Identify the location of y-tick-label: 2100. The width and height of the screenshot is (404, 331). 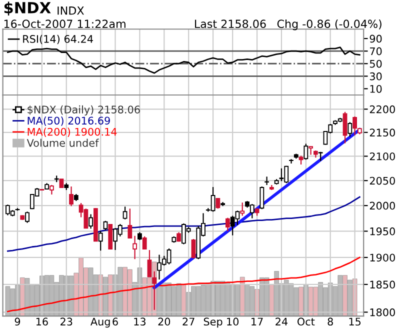
(382, 156).